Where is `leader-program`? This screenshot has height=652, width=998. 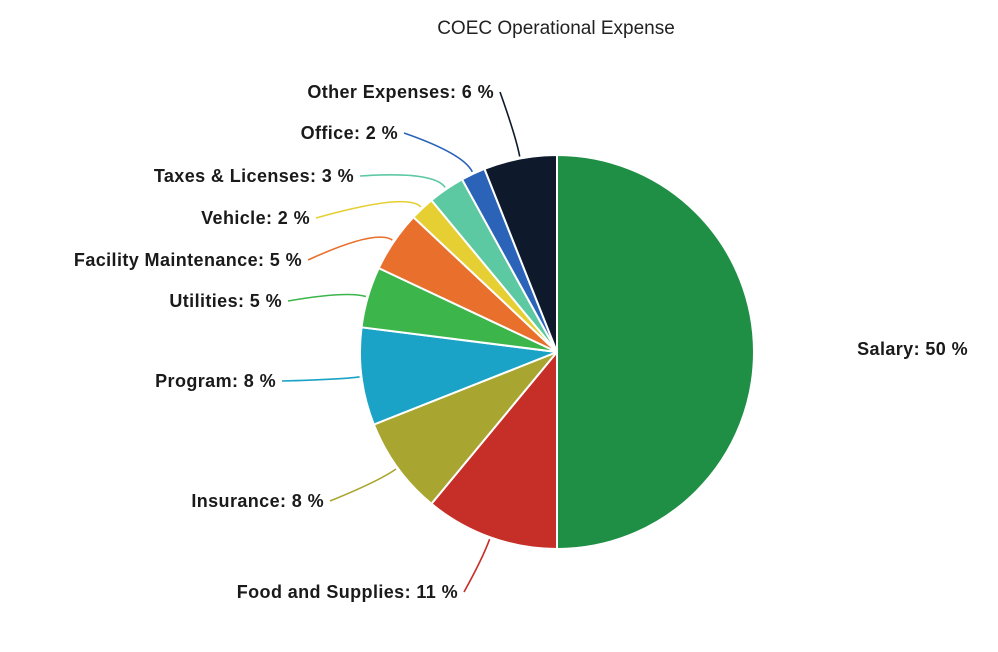
leader-program is located at coordinates (320, 379).